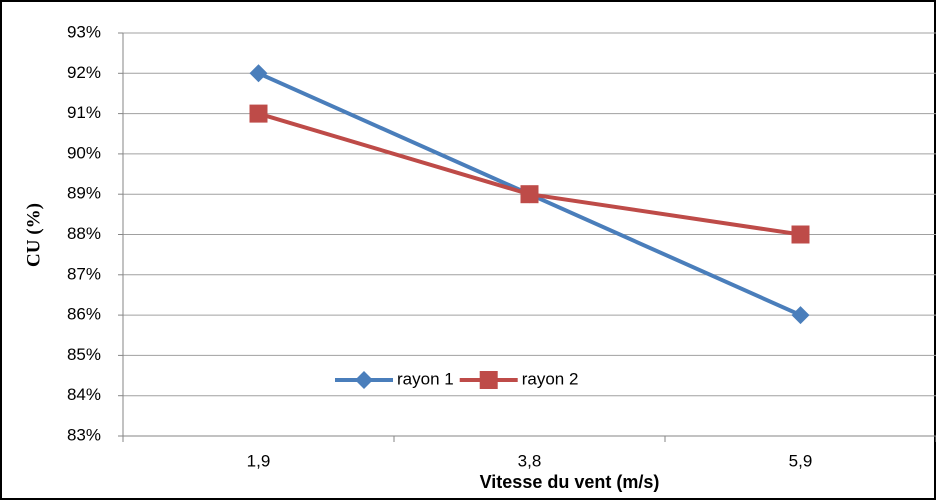 The image size is (936, 500). I want to click on y-tick-label: 93%, so click(84, 31).